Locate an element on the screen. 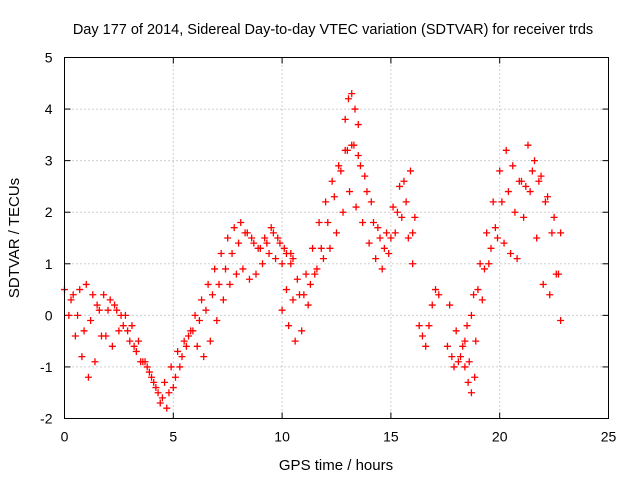 The width and height of the screenshot is (640, 480). y-tick-label: 1 is located at coordinates (49, 264).